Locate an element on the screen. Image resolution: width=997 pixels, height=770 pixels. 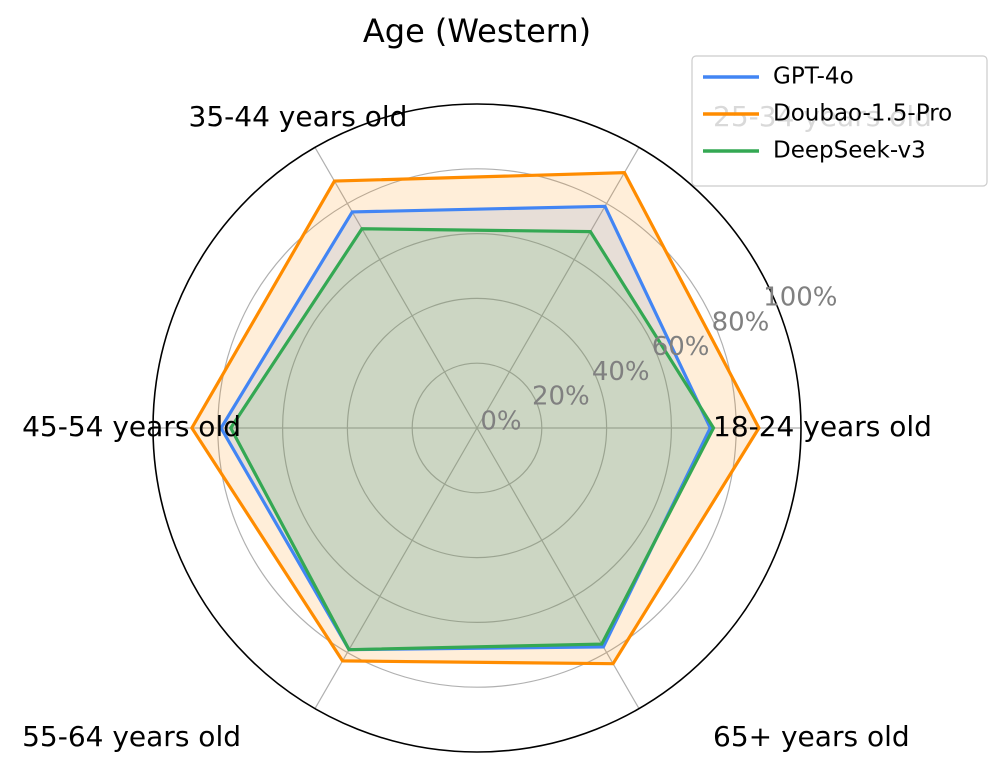
r-tick-label: 60% is located at coordinates (681, 347).